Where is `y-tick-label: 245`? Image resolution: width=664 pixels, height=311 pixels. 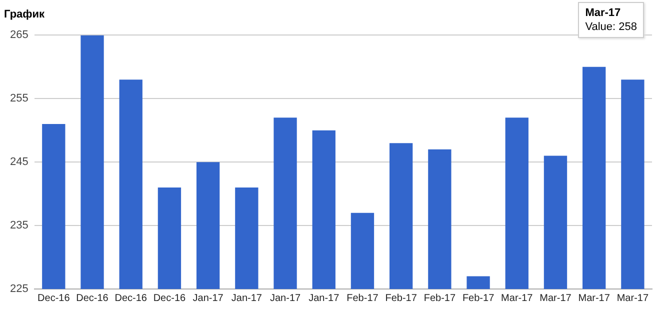 y-tick-label: 245 is located at coordinates (19, 162).